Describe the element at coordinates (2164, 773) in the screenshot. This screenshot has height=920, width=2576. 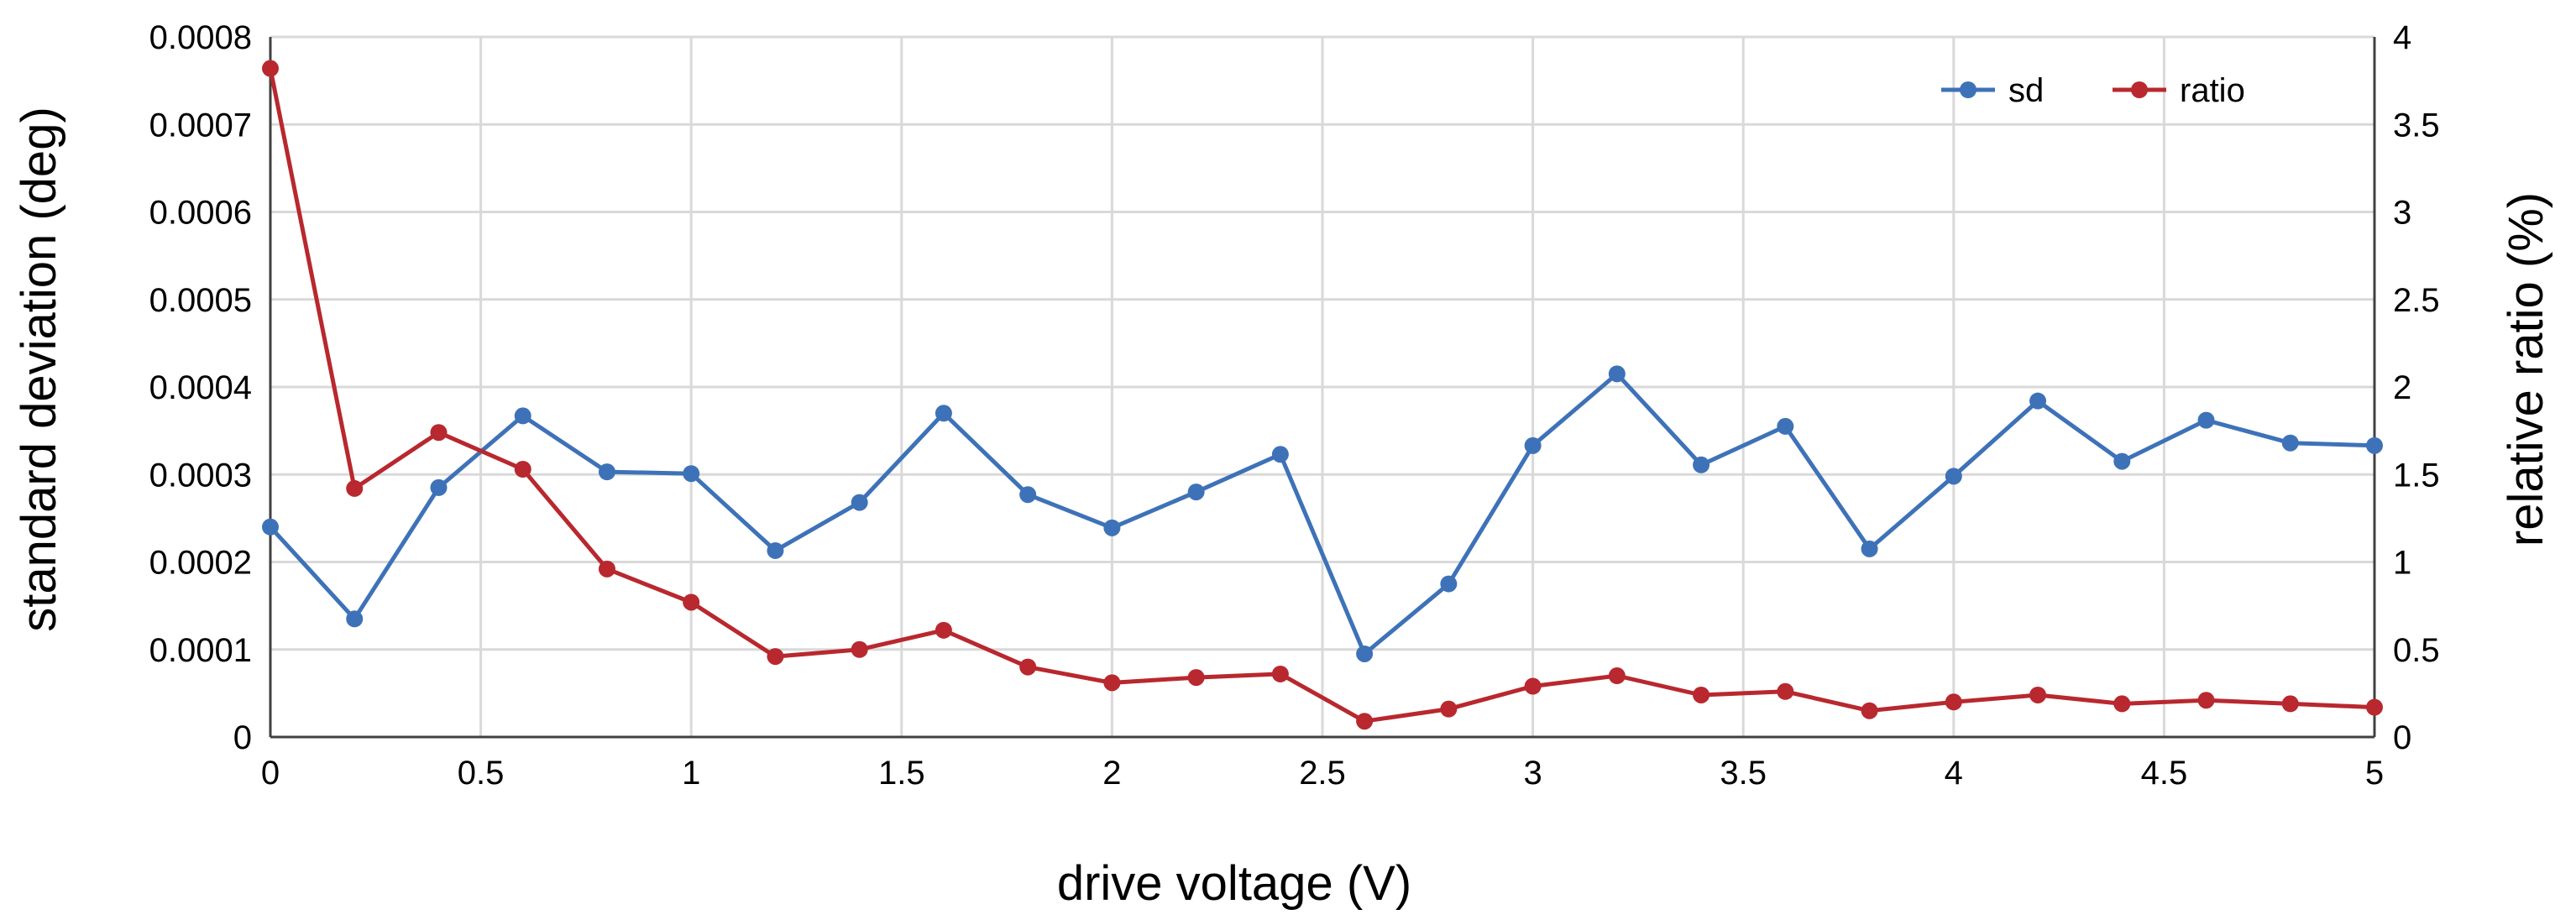
I see `x-tick-label: 4.5` at that location.